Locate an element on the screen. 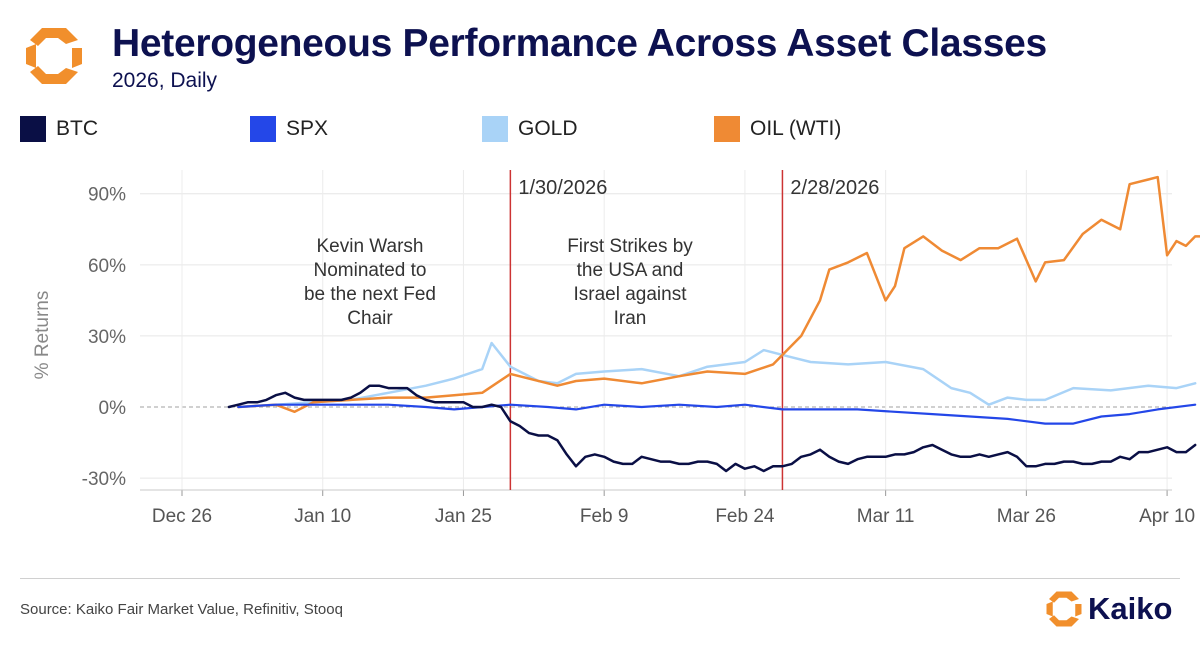 Image resolution: width=1200 pixels, height=653 pixels. legend-label-gold: GOLD is located at coordinates (548, 128).